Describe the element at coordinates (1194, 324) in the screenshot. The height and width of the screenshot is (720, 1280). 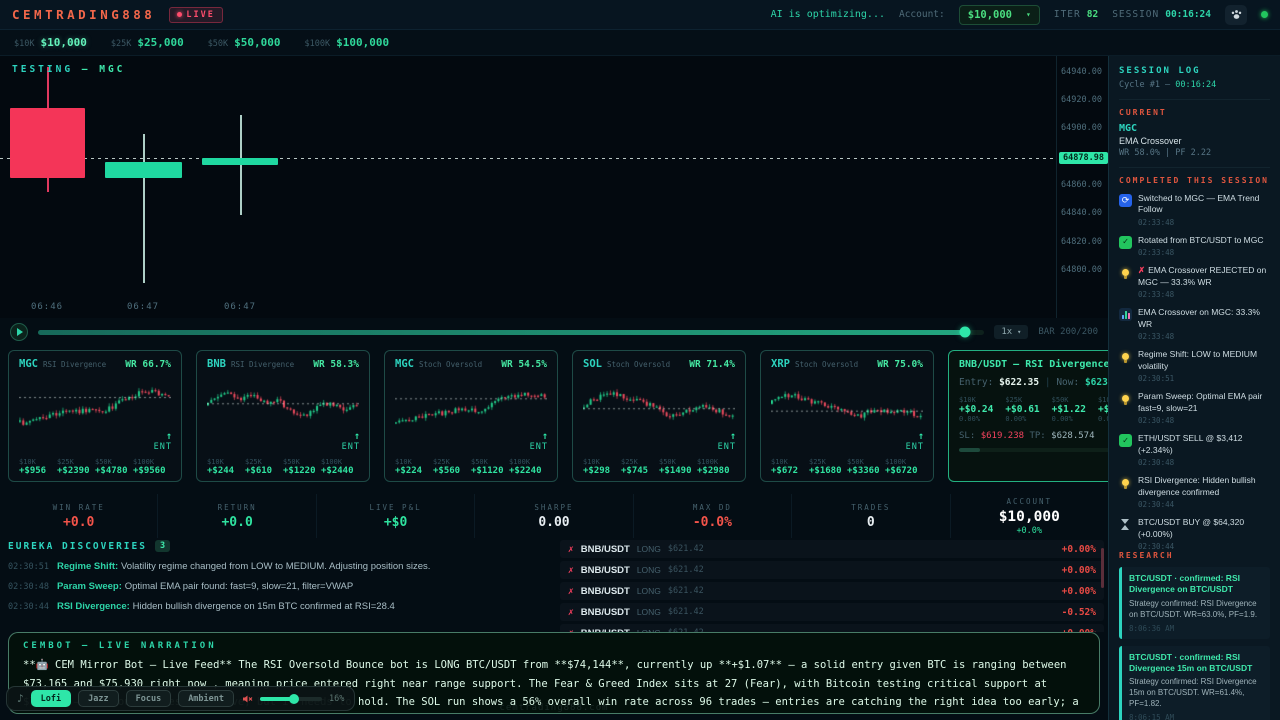
I see `log-item: EMA Crossover on MGC: 33.3% WR 02:33:48` at that location.